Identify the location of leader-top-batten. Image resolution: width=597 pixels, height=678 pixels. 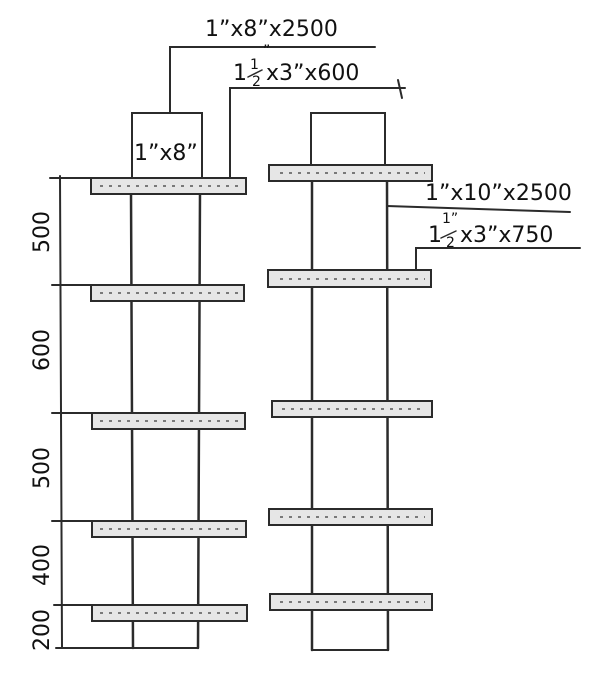
(317, 133).